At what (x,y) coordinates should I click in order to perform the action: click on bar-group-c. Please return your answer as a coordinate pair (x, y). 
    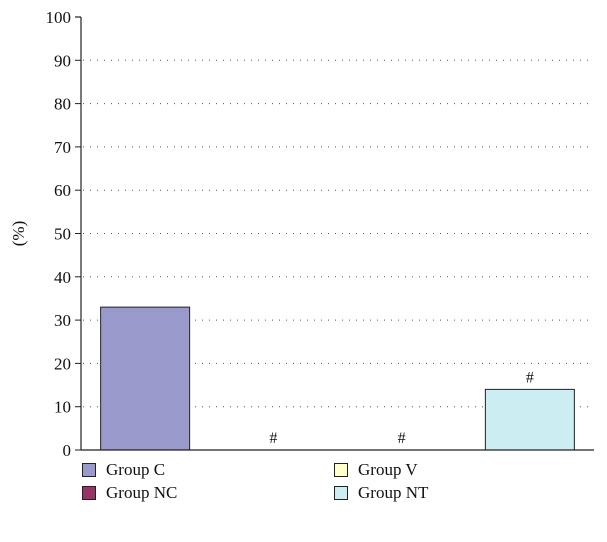
    Looking at the image, I should click on (145, 378).